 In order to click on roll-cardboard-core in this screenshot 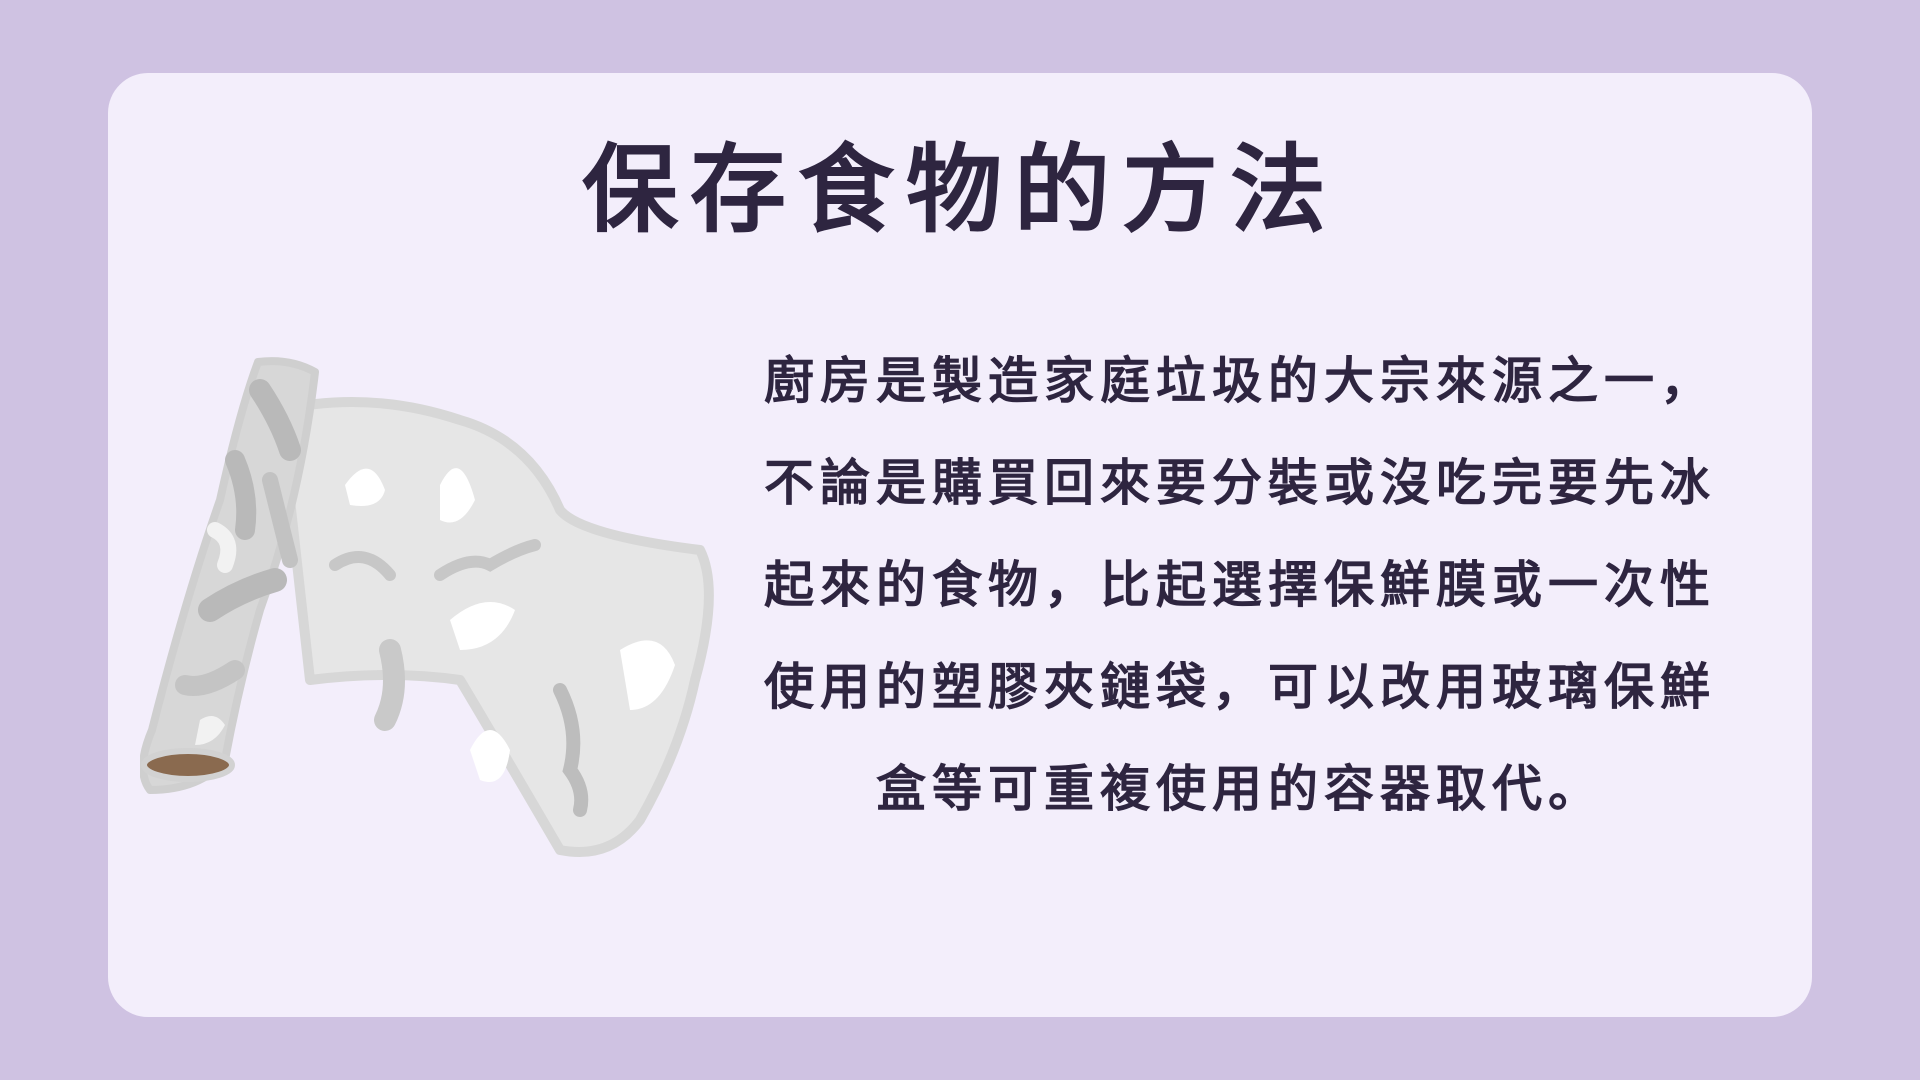, I will do `click(188, 765)`.